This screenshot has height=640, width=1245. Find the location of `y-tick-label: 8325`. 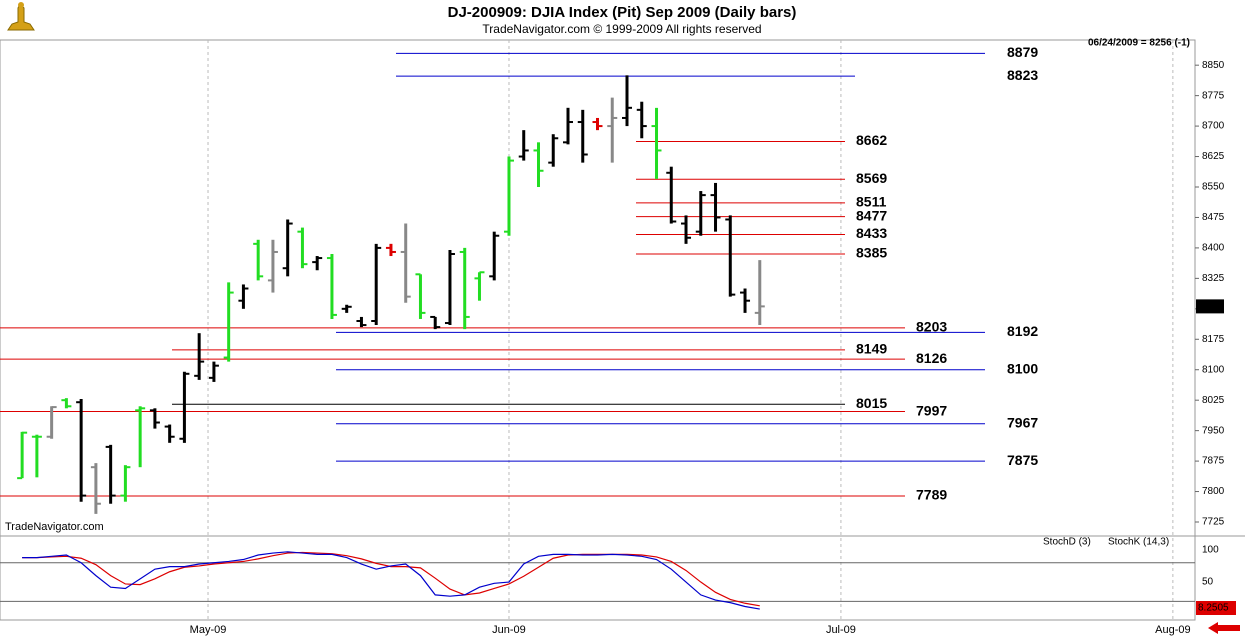

y-tick-label: 8325 is located at coordinates (1213, 278).